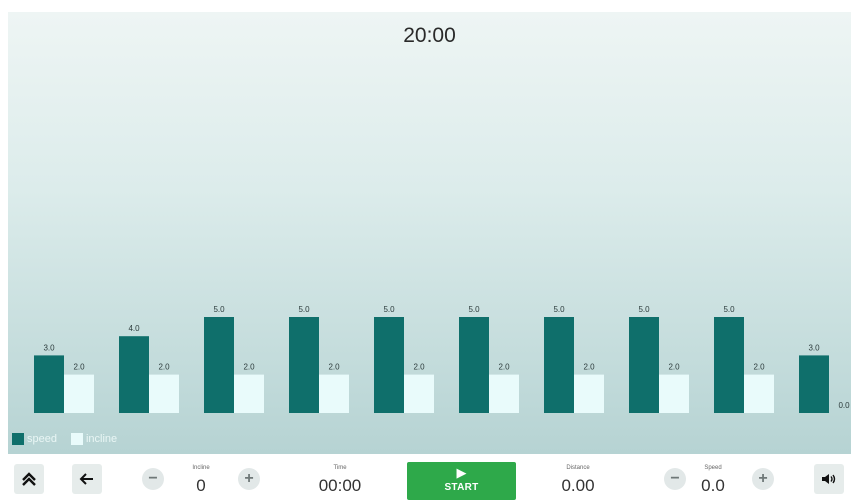 The width and height of the screenshot is (858, 500). I want to click on legend-speed-label: speed, so click(42, 439).